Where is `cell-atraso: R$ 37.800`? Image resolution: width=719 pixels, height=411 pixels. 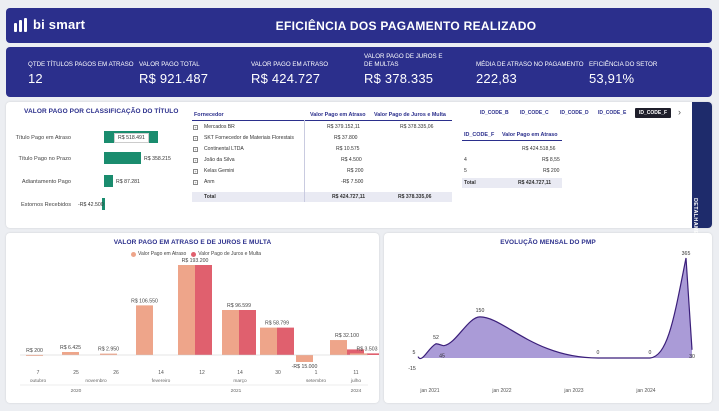
cell-atraso: R$ 37.800 is located at coordinates (346, 138).